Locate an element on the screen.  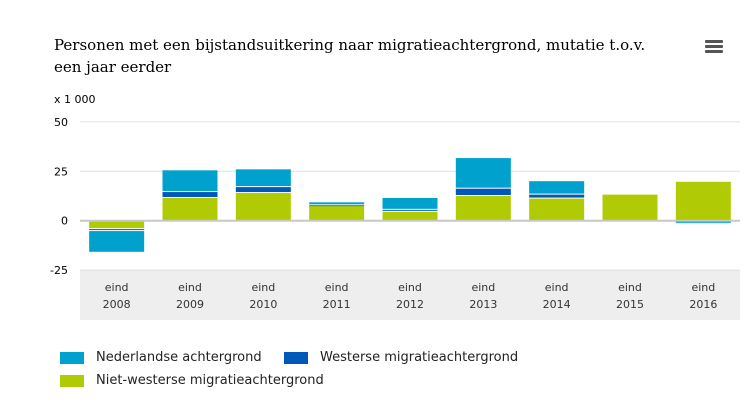
legend-item: Niet-westerse migratieachtergrond is located at coordinates (192, 380).